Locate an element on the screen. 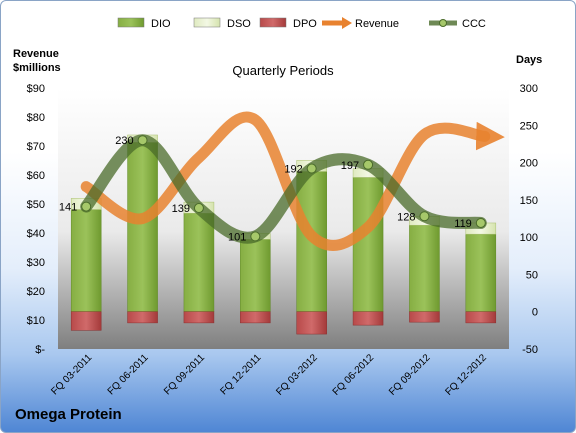 The height and width of the screenshot is (433, 576). legend: DIO DSO DPO Revenue CCC is located at coordinates (301, 23).